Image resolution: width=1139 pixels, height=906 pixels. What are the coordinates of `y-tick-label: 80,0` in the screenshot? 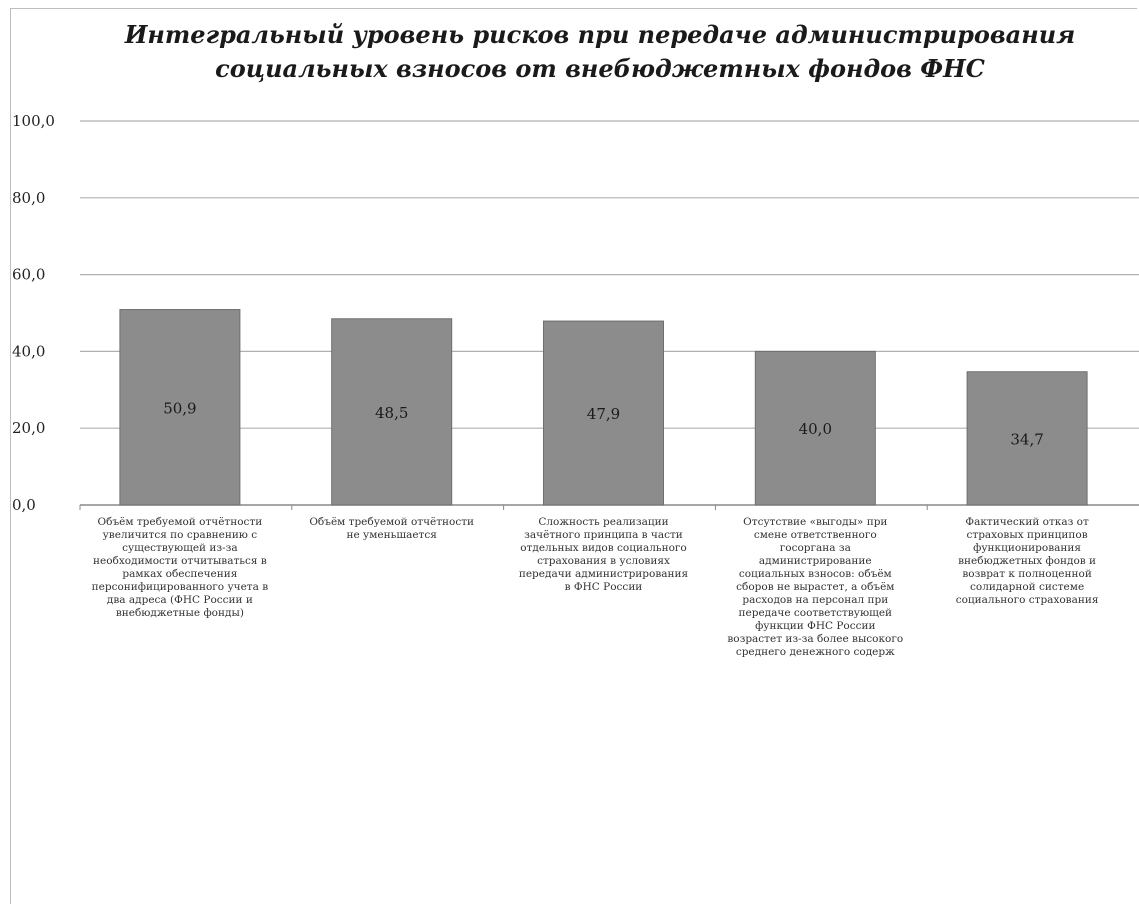 It's located at (28, 198).